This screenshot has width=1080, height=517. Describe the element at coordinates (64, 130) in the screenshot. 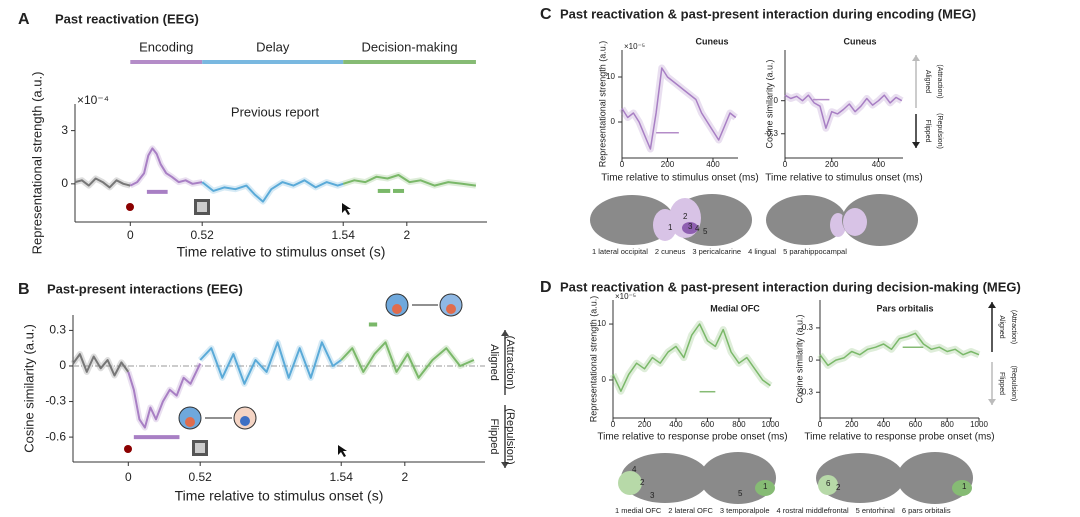

I see `y-tick-label: 3` at that location.